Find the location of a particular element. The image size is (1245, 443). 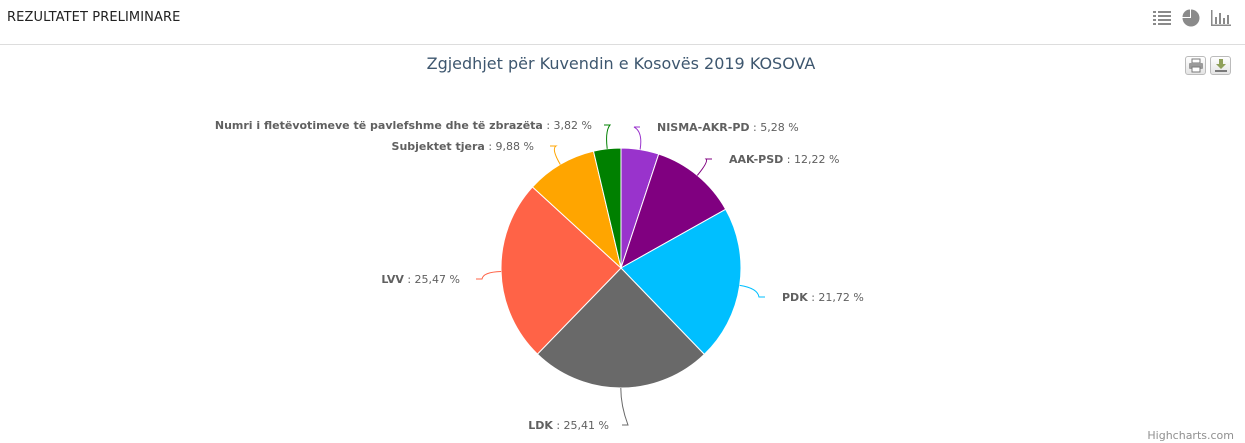

print-button is located at coordinates (1195, 65).